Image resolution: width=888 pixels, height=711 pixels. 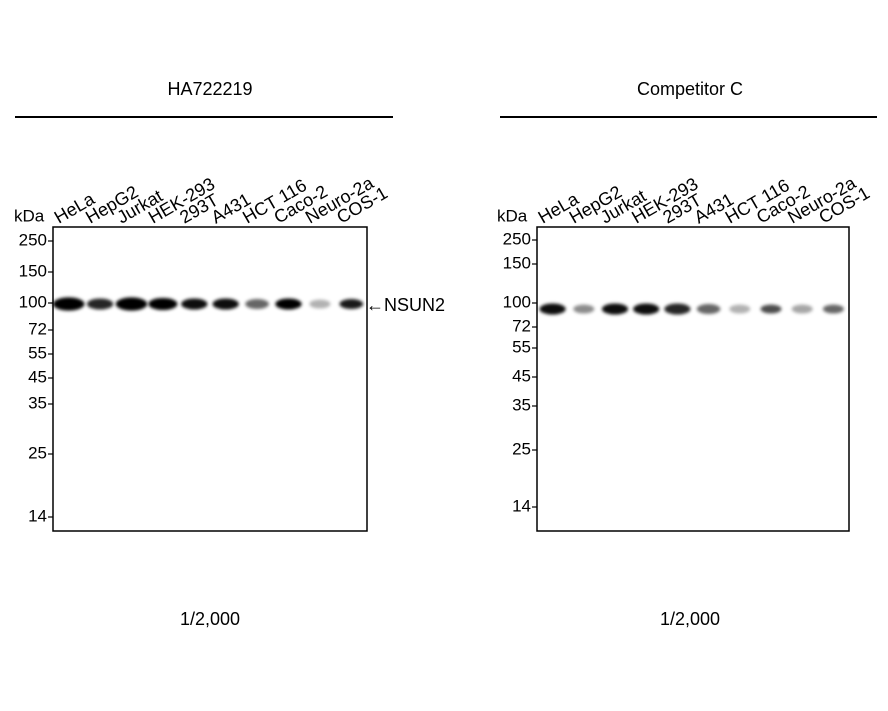 I want to click on band-annotation: ←NSUN2, so click(x=405, y=305).